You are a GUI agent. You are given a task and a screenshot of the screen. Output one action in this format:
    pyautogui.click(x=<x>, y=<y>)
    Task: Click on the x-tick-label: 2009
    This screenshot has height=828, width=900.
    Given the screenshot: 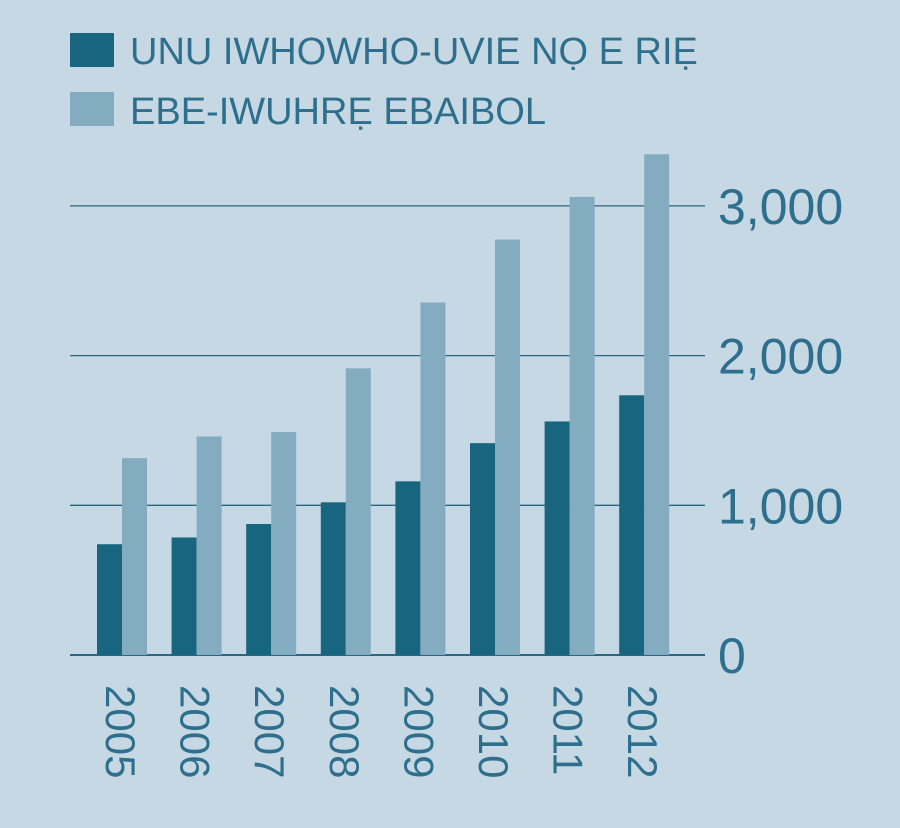 What is the action you would take?
    pyautogui.click(x=418, y=731)
    